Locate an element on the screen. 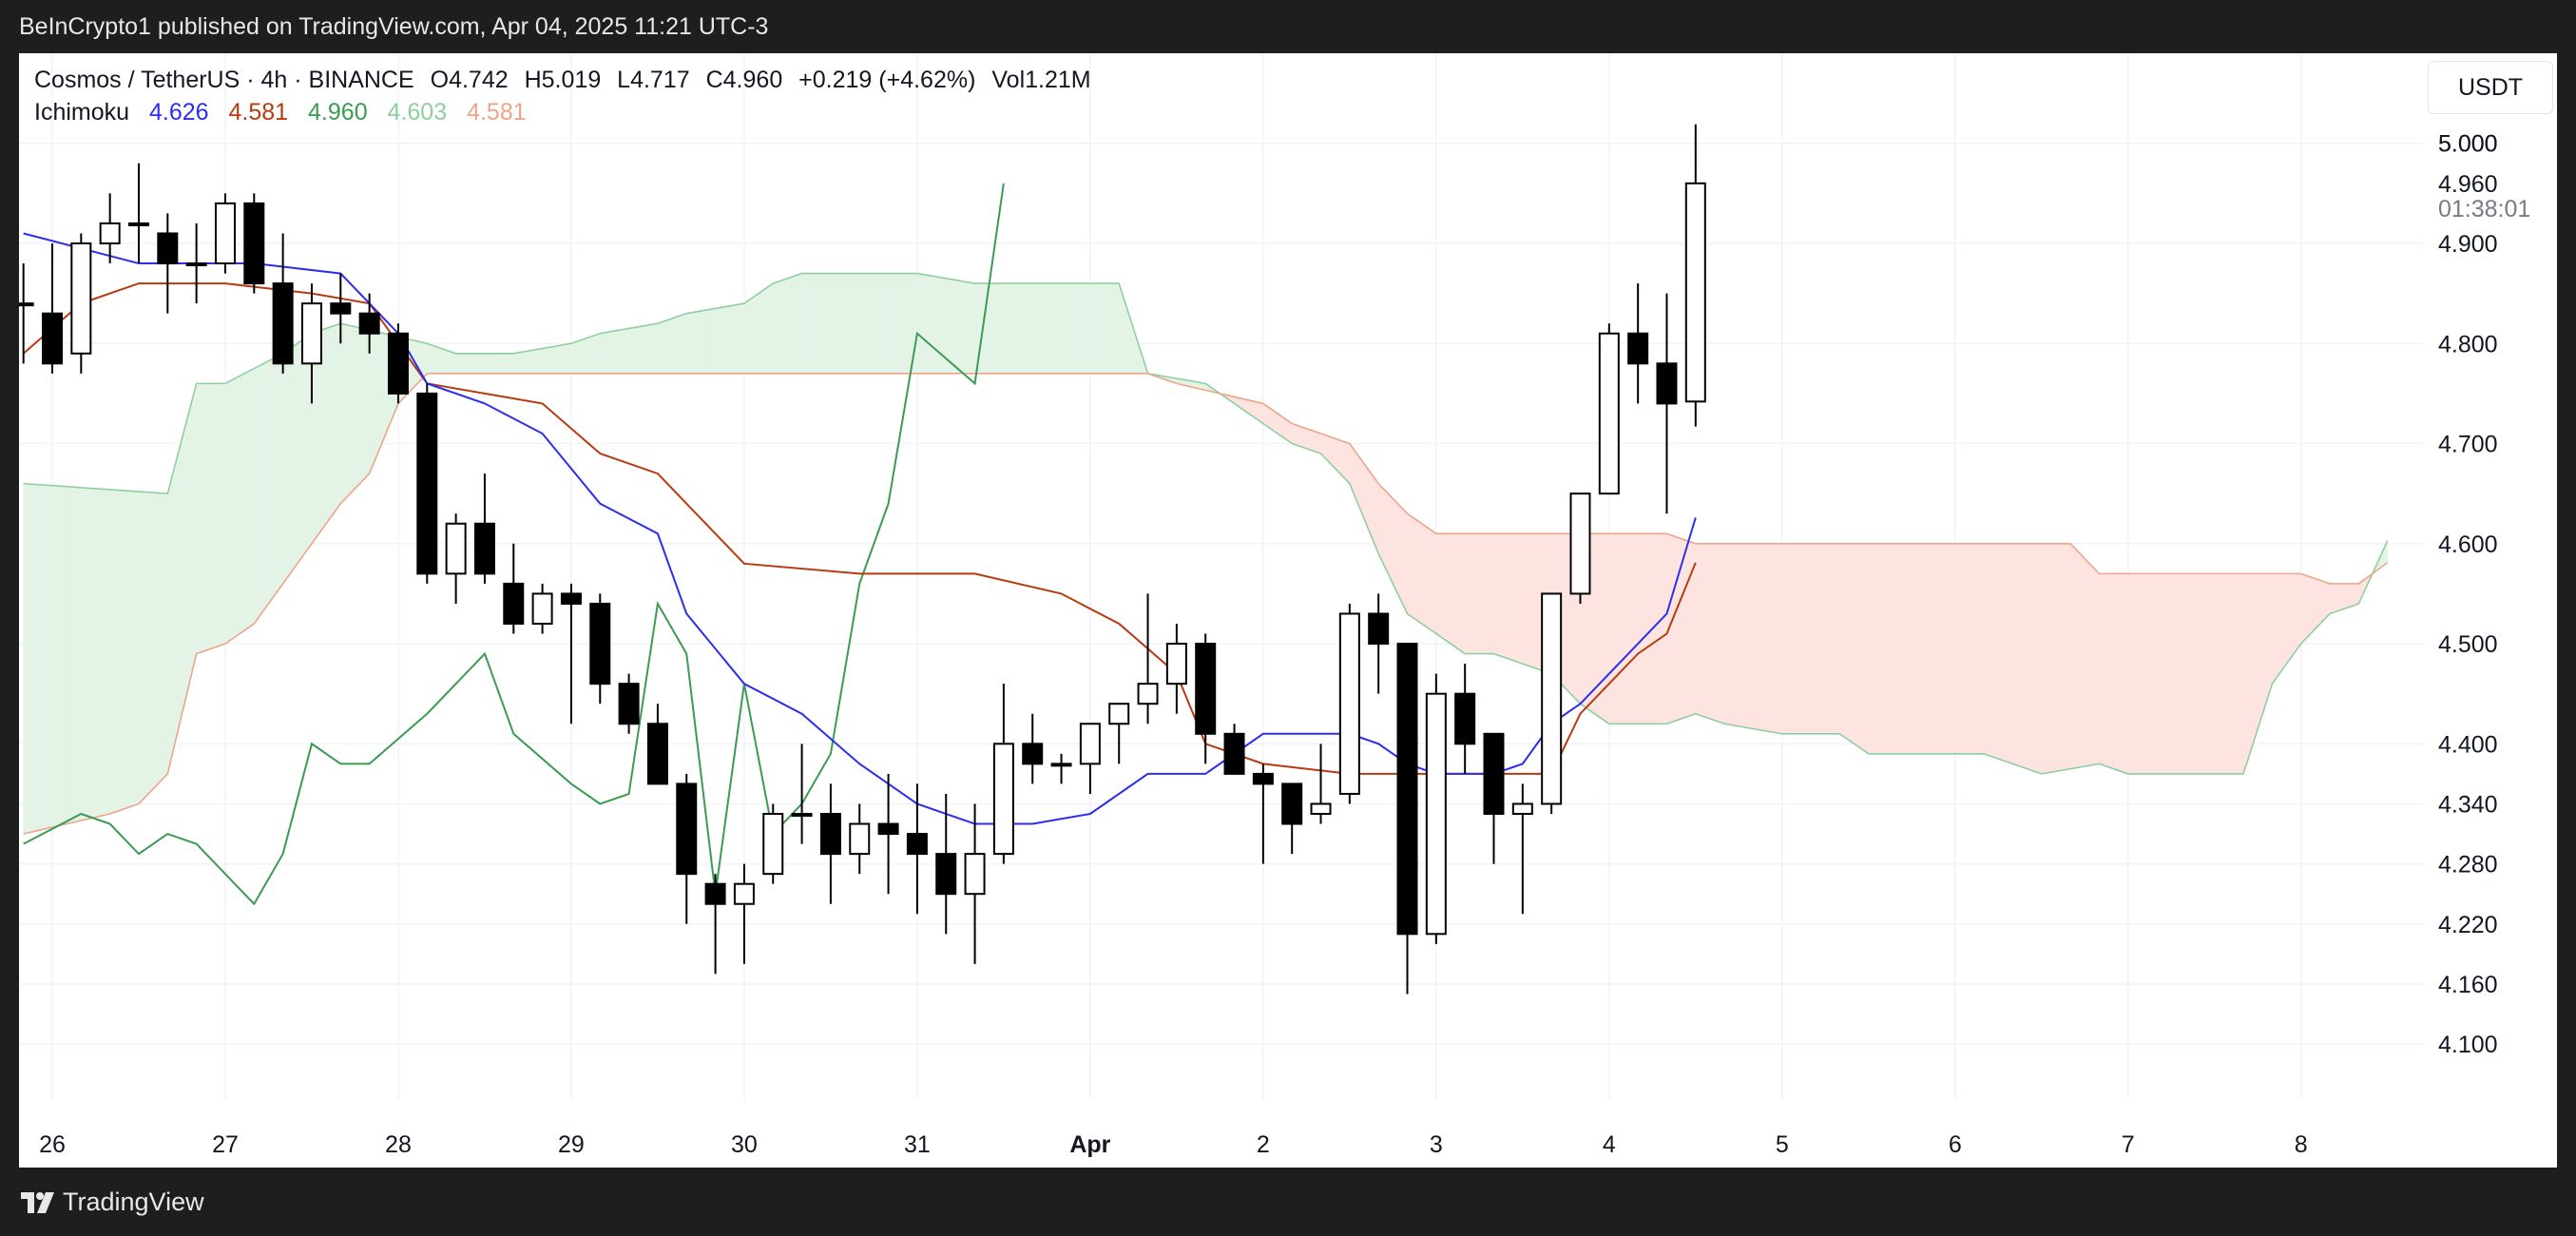 Image resolution: width=2576 pixels, height=1236 pixels. indicator-name: Ichimoku is located at coordinates (82, 112).